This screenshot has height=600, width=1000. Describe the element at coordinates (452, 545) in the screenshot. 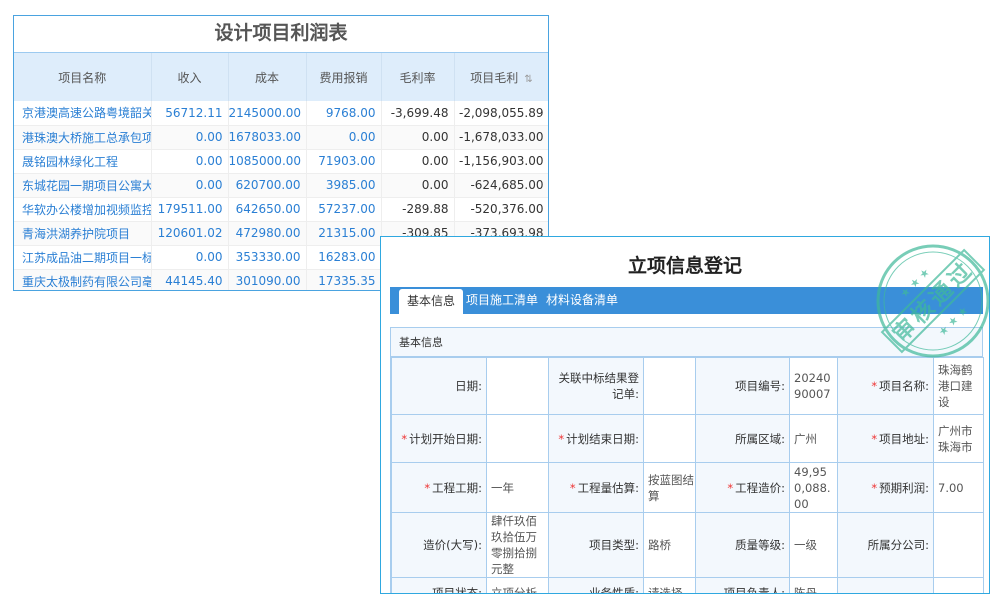

I see `field-label-text: 造价(大写):` at that location.